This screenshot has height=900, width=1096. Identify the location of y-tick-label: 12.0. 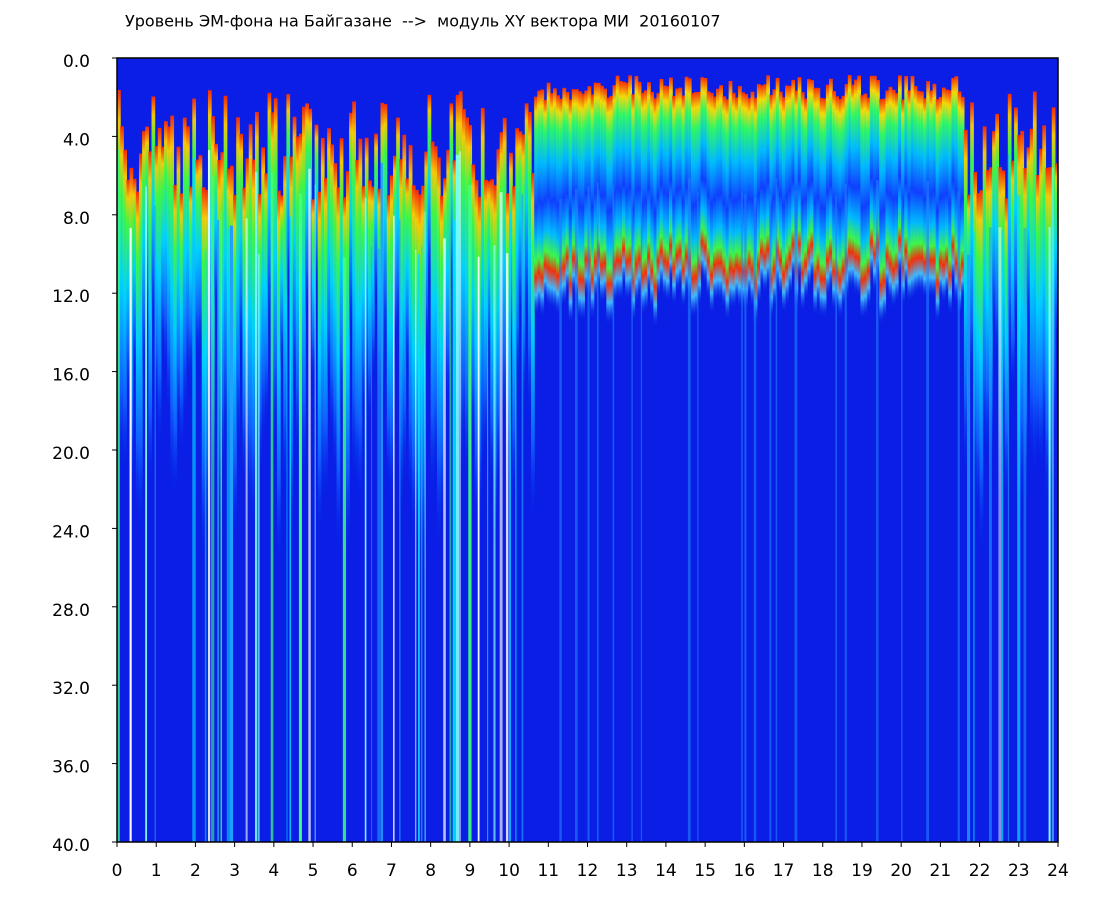
(71, 297).